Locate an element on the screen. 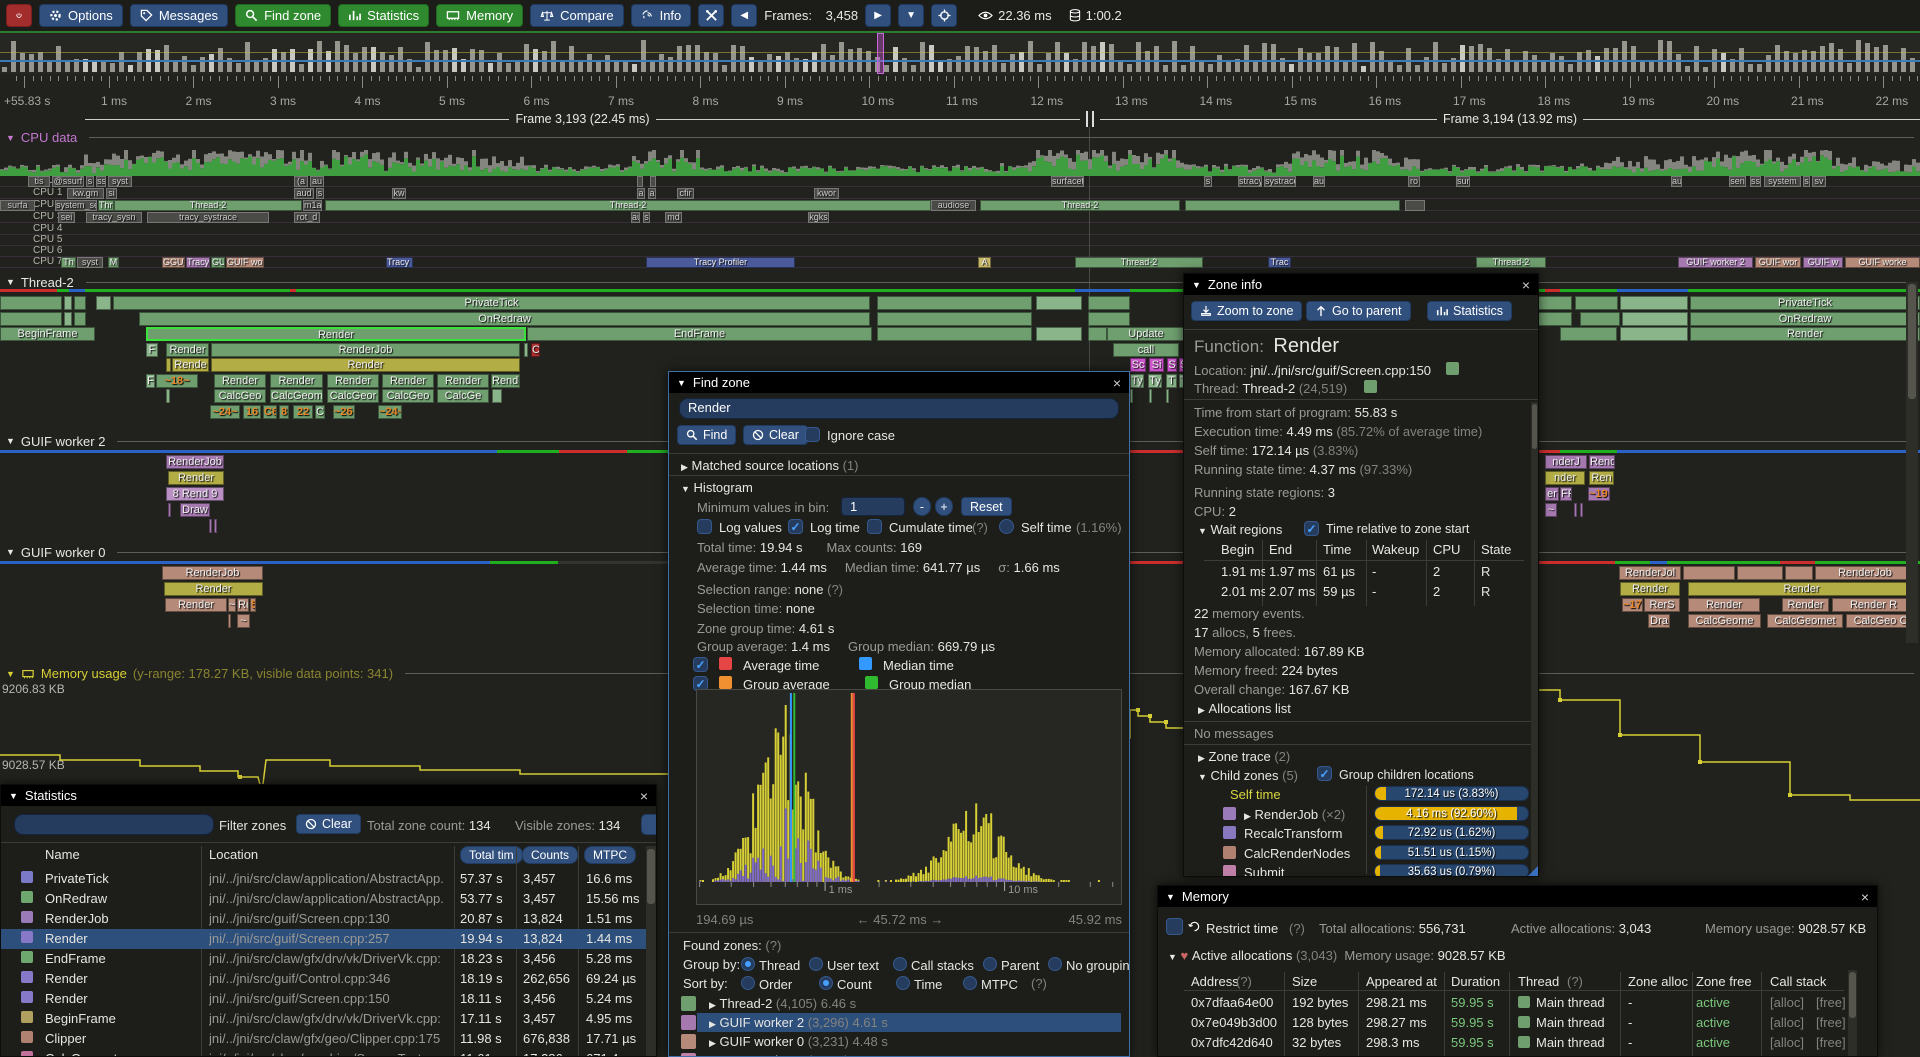 The height and width of the screenshot is (1057, 1920). cpu-zone: Tracy is located at coordinates (198, 262).